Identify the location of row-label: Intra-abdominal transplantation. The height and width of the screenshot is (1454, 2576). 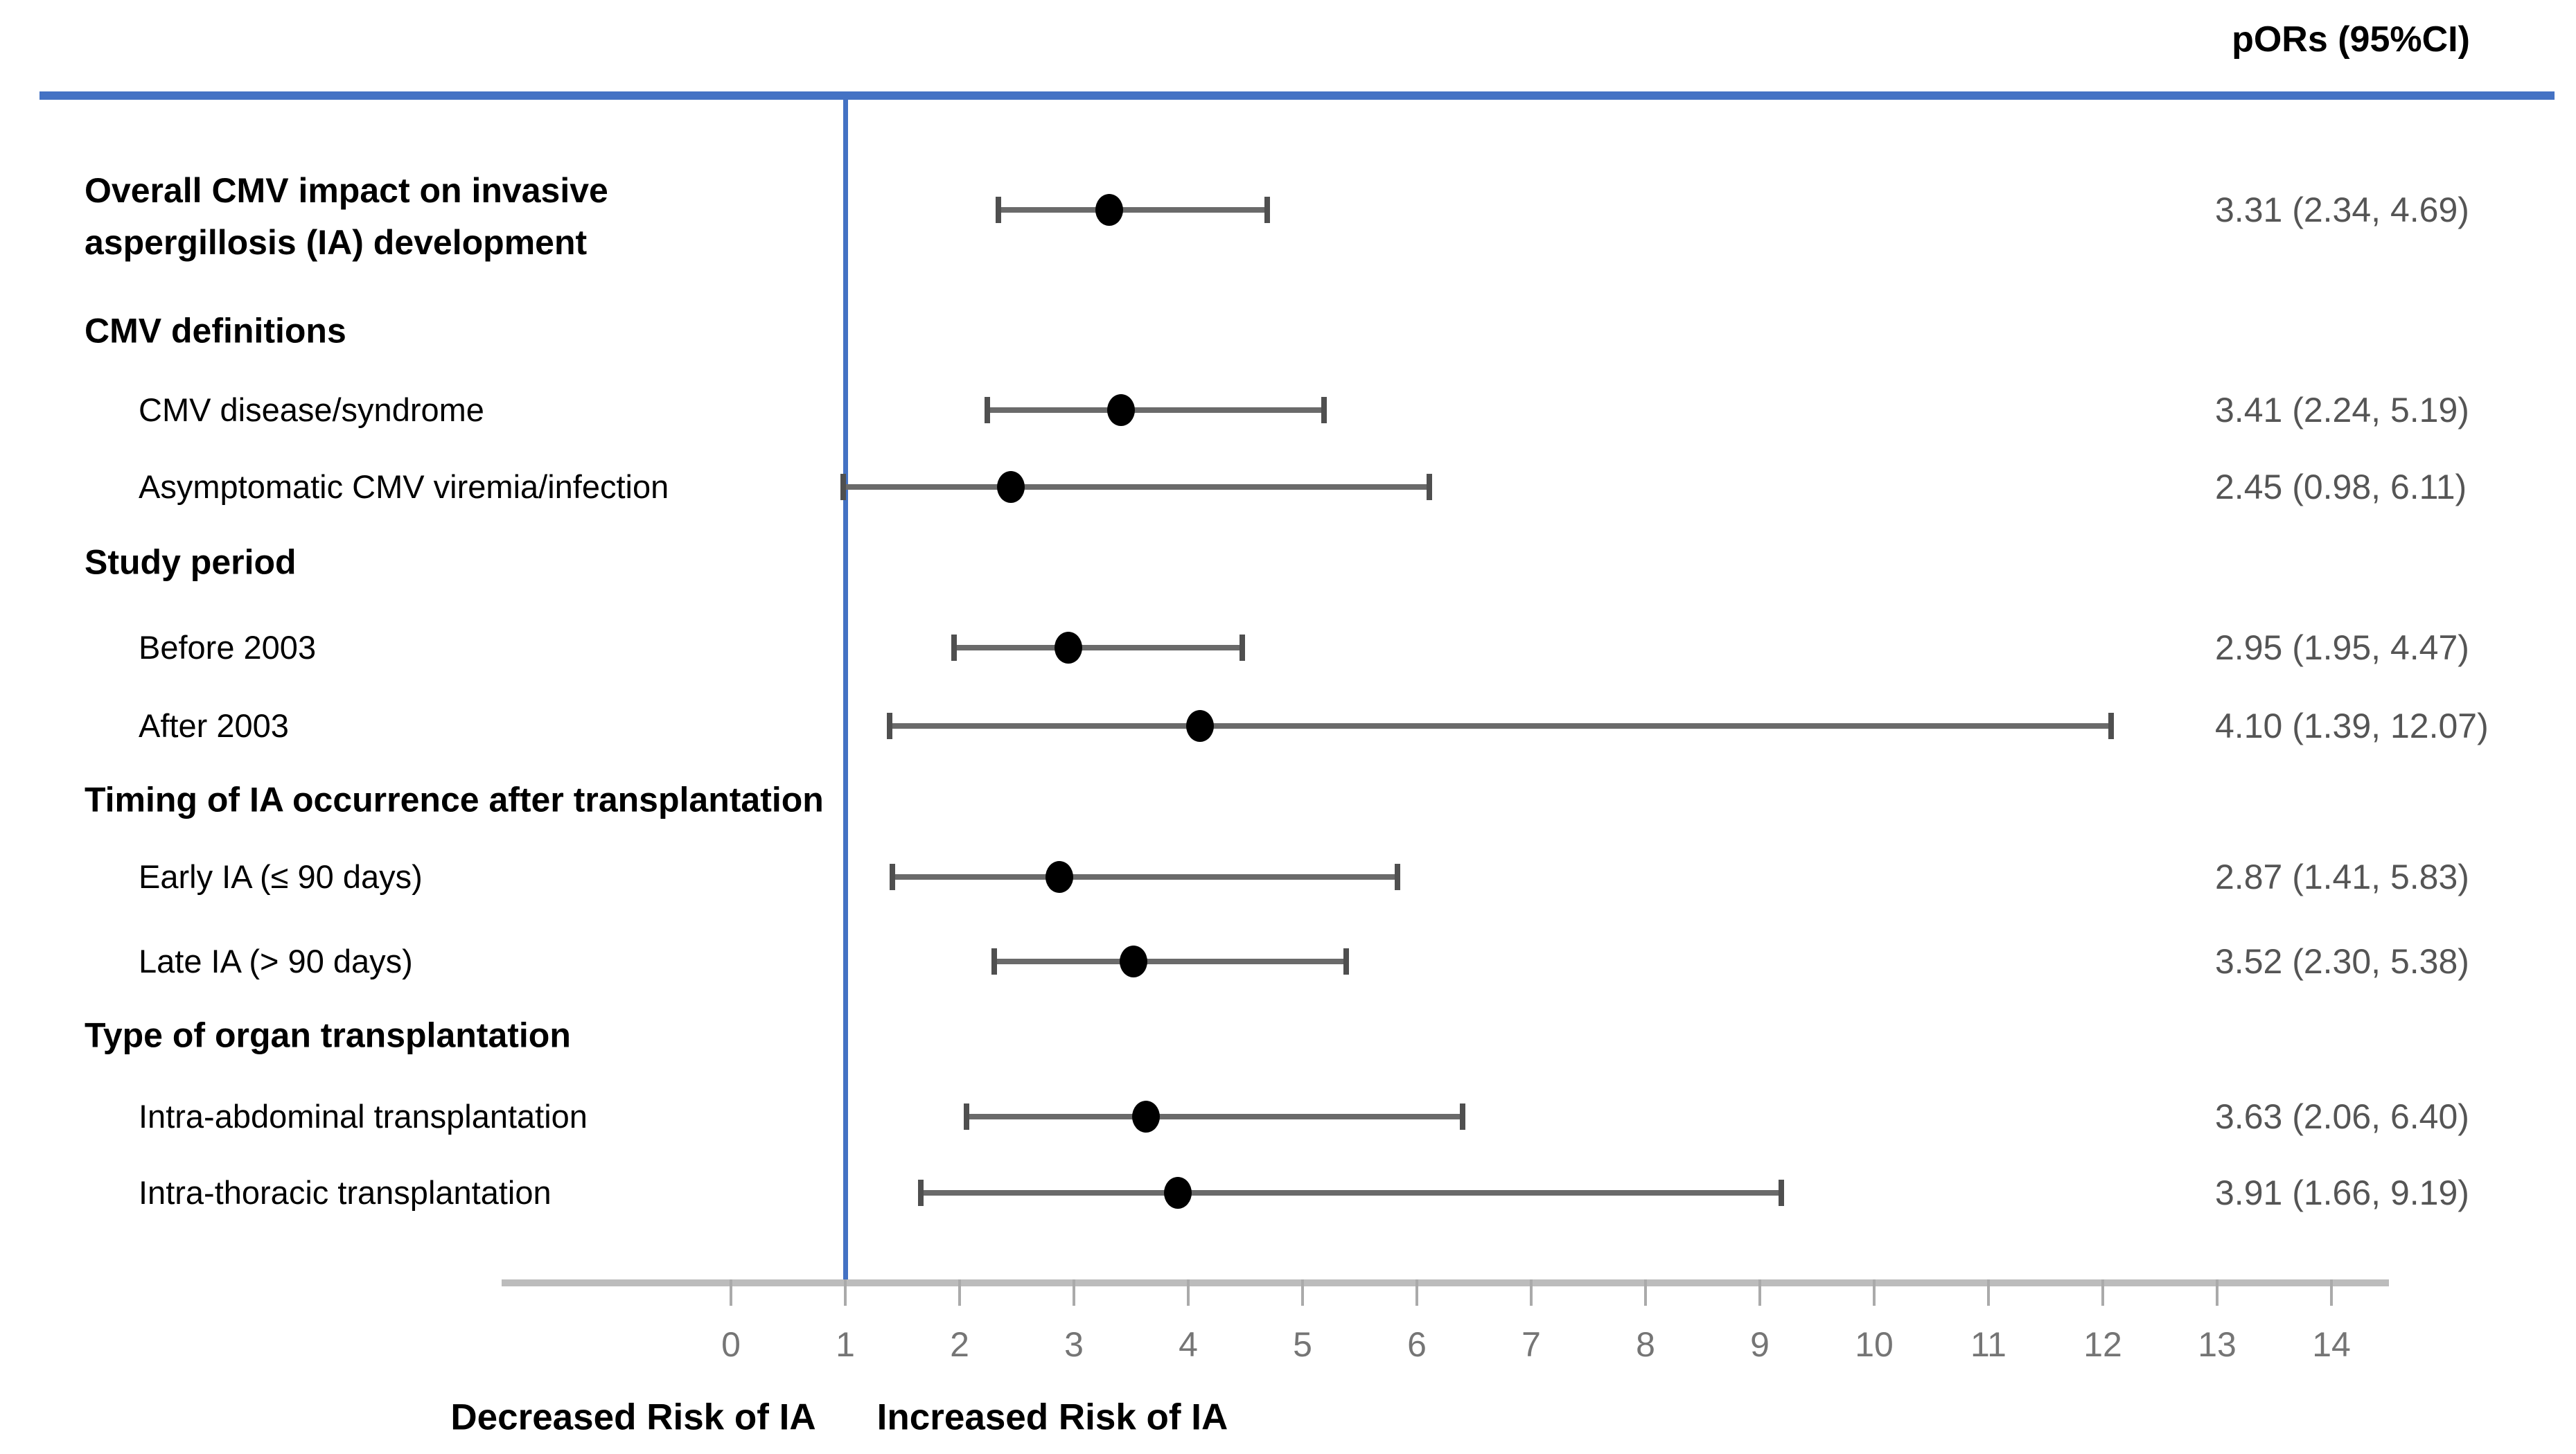
(364, 1116).